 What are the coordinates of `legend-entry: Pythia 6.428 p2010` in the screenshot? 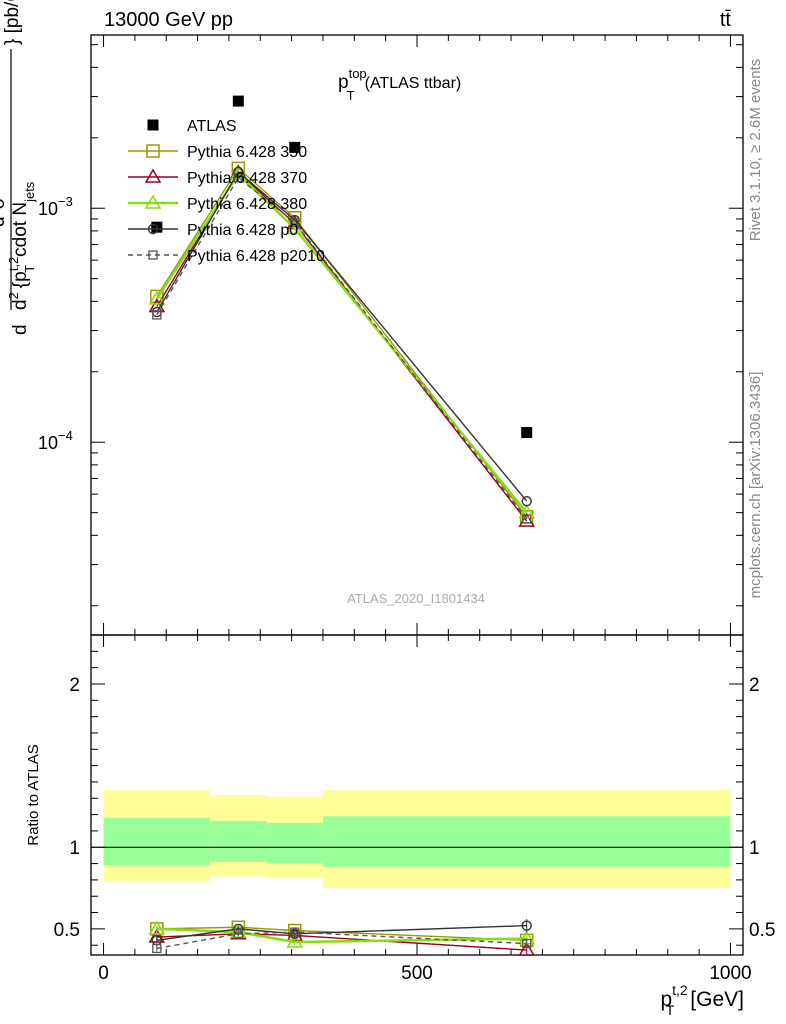 It's located at (226, 256).